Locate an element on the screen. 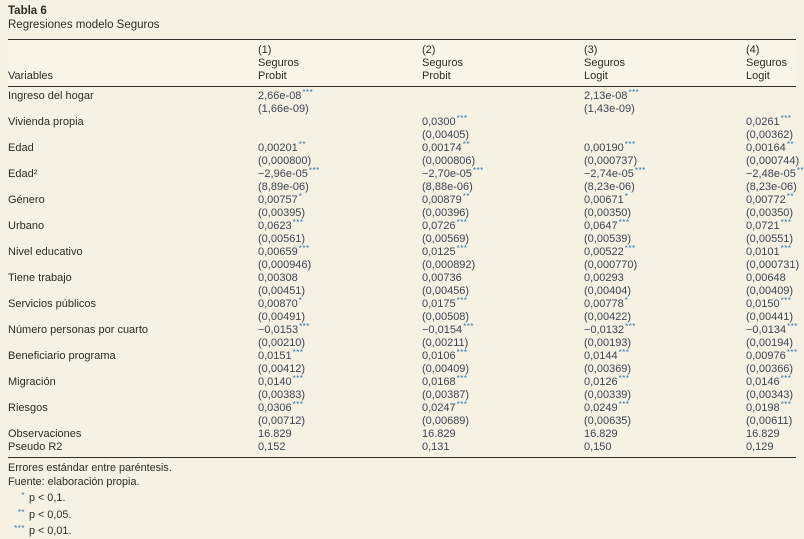 The image size is (804, 539). stderr-value: (0,00422) is located at coordinates (608, 317).